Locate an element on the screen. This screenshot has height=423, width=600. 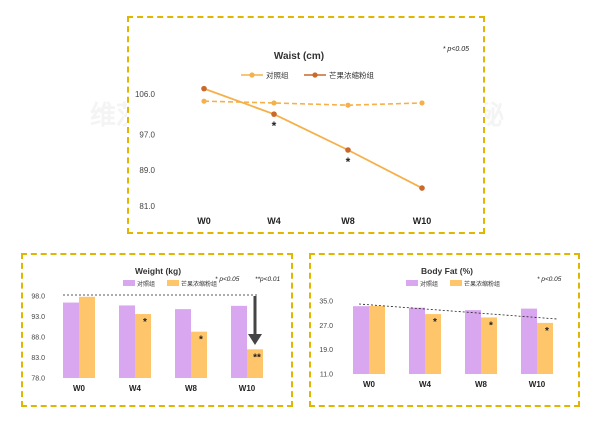
chart-title: Waist (cm) is located at coordinates (299, 56).